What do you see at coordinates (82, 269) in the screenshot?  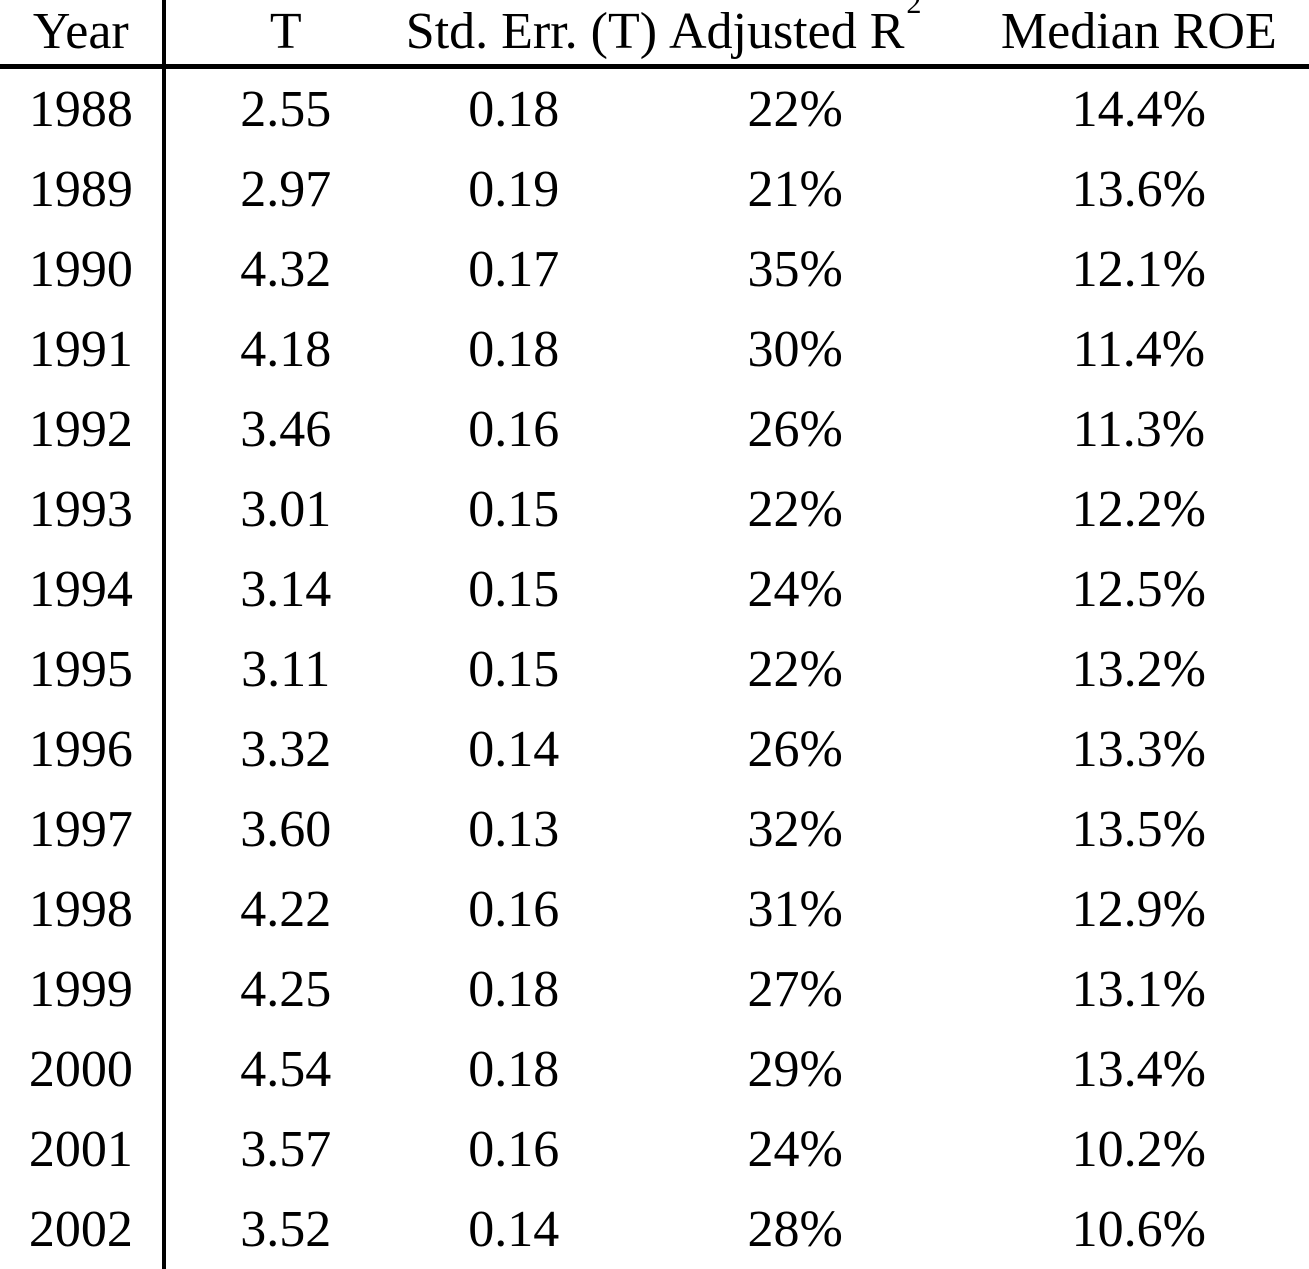 I see `table-cell: 1990` at bounding box center [82, 269].